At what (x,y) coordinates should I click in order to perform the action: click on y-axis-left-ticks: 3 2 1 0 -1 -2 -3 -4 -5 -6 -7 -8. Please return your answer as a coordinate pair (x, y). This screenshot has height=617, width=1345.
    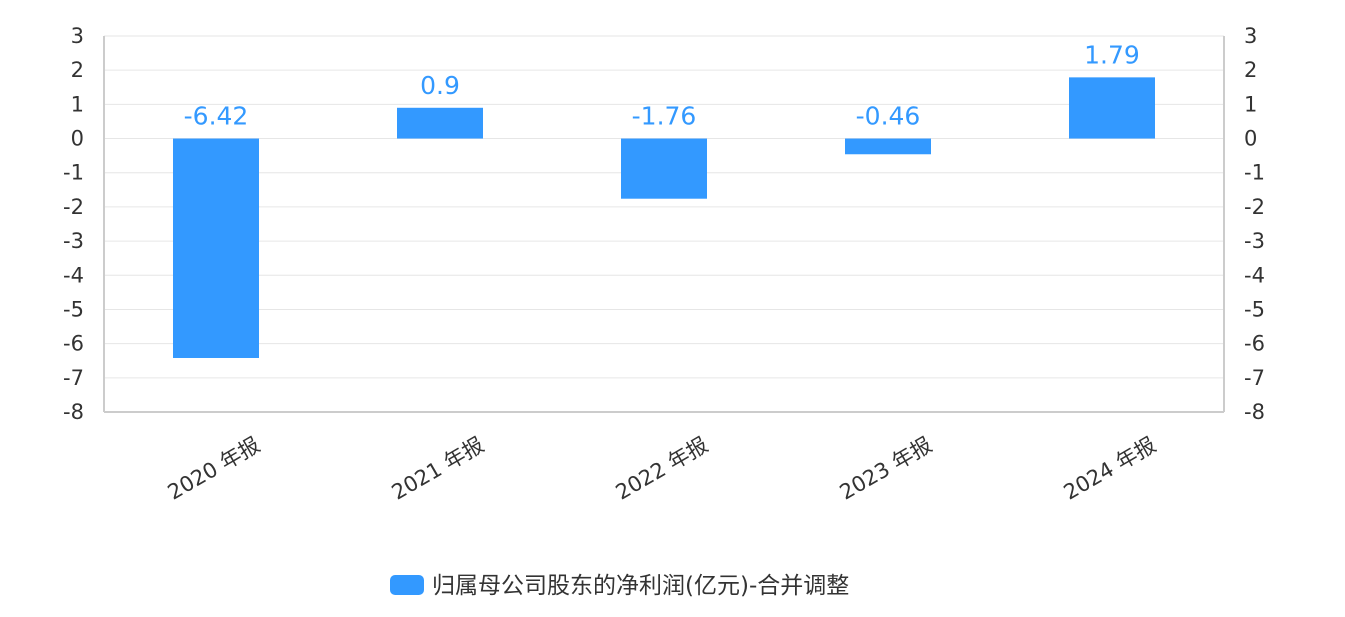
    Looking at the image, I should click on (73, 224).